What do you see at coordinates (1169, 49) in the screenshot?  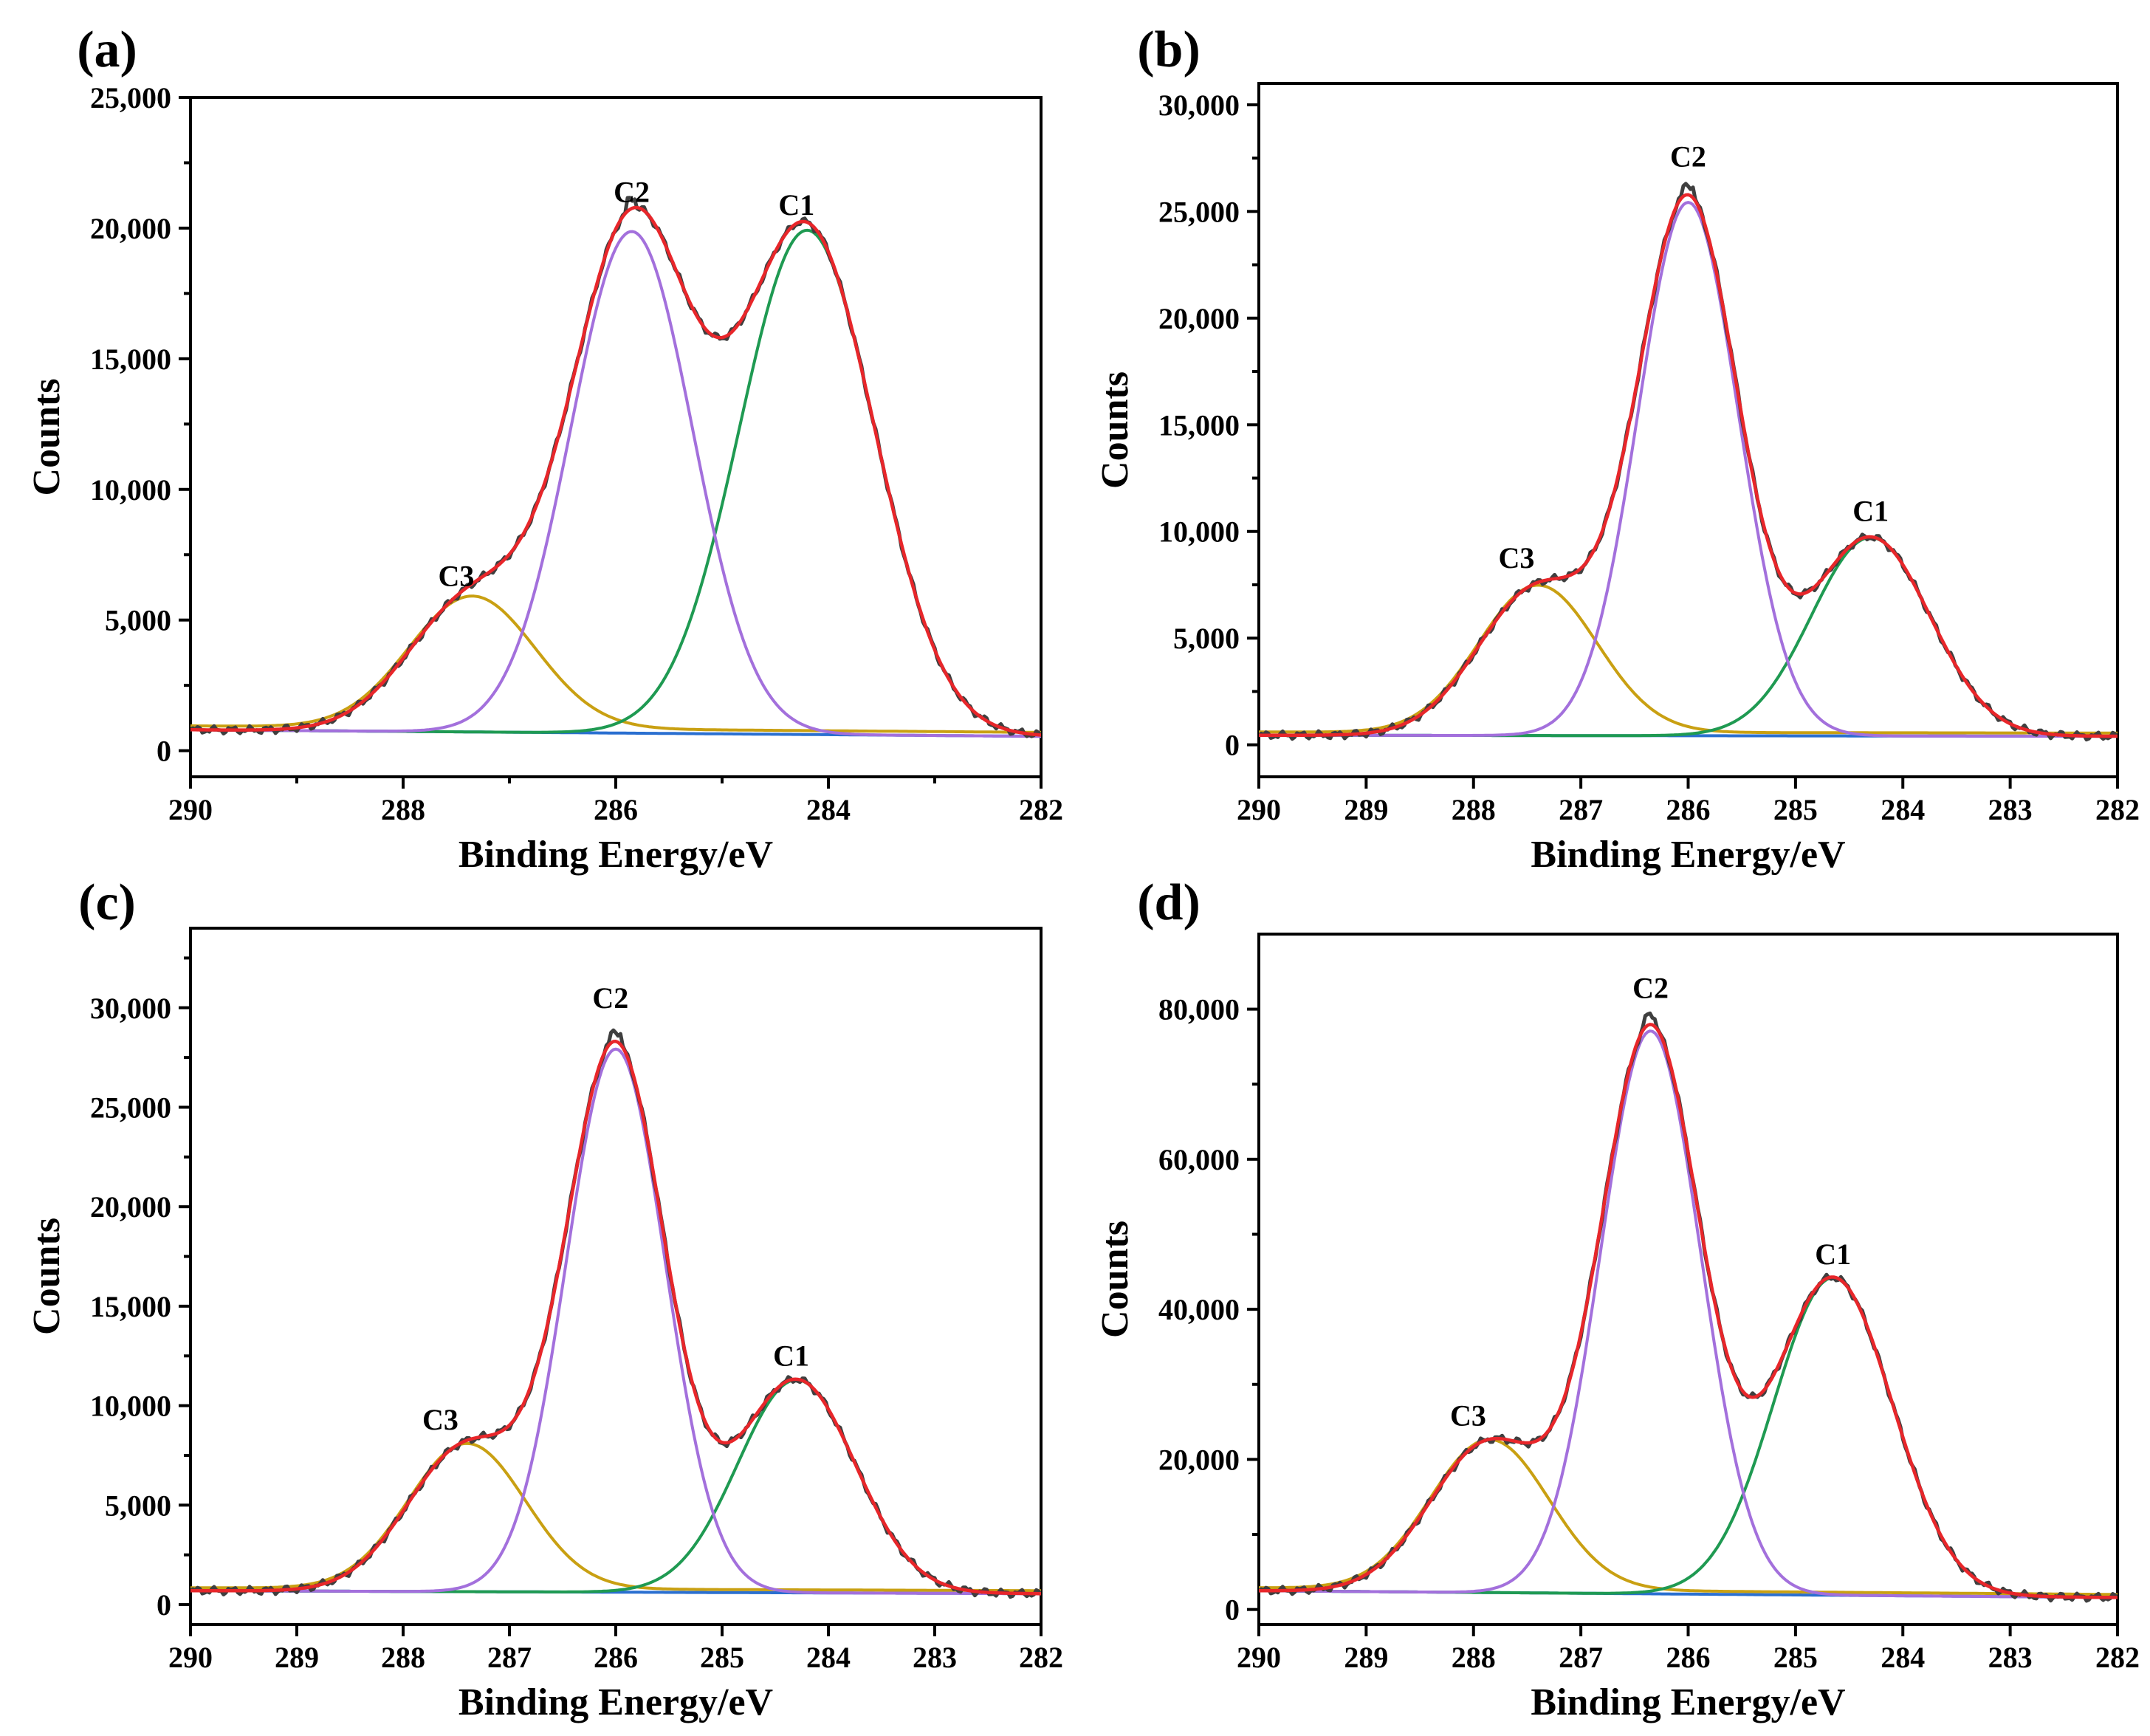 I see `panel-label: (b)` at bounding box center [1169, 49].